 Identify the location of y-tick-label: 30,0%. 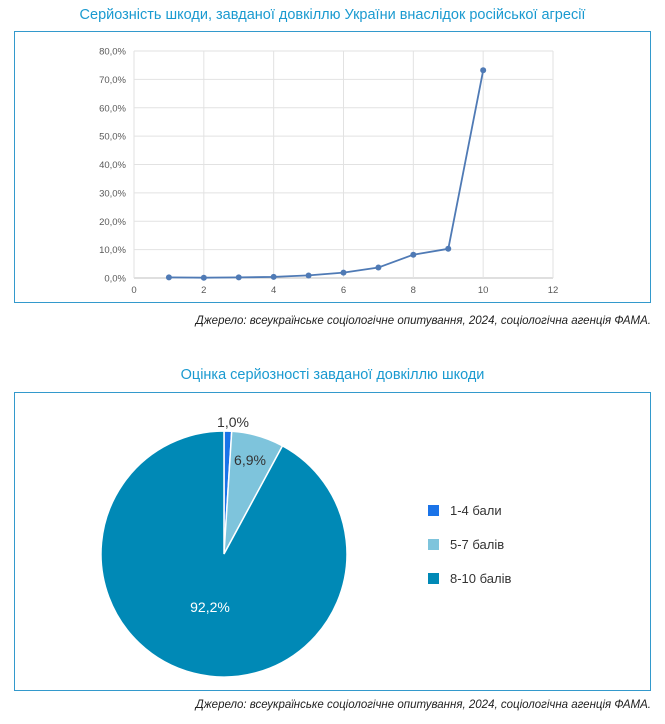
(112, 193).